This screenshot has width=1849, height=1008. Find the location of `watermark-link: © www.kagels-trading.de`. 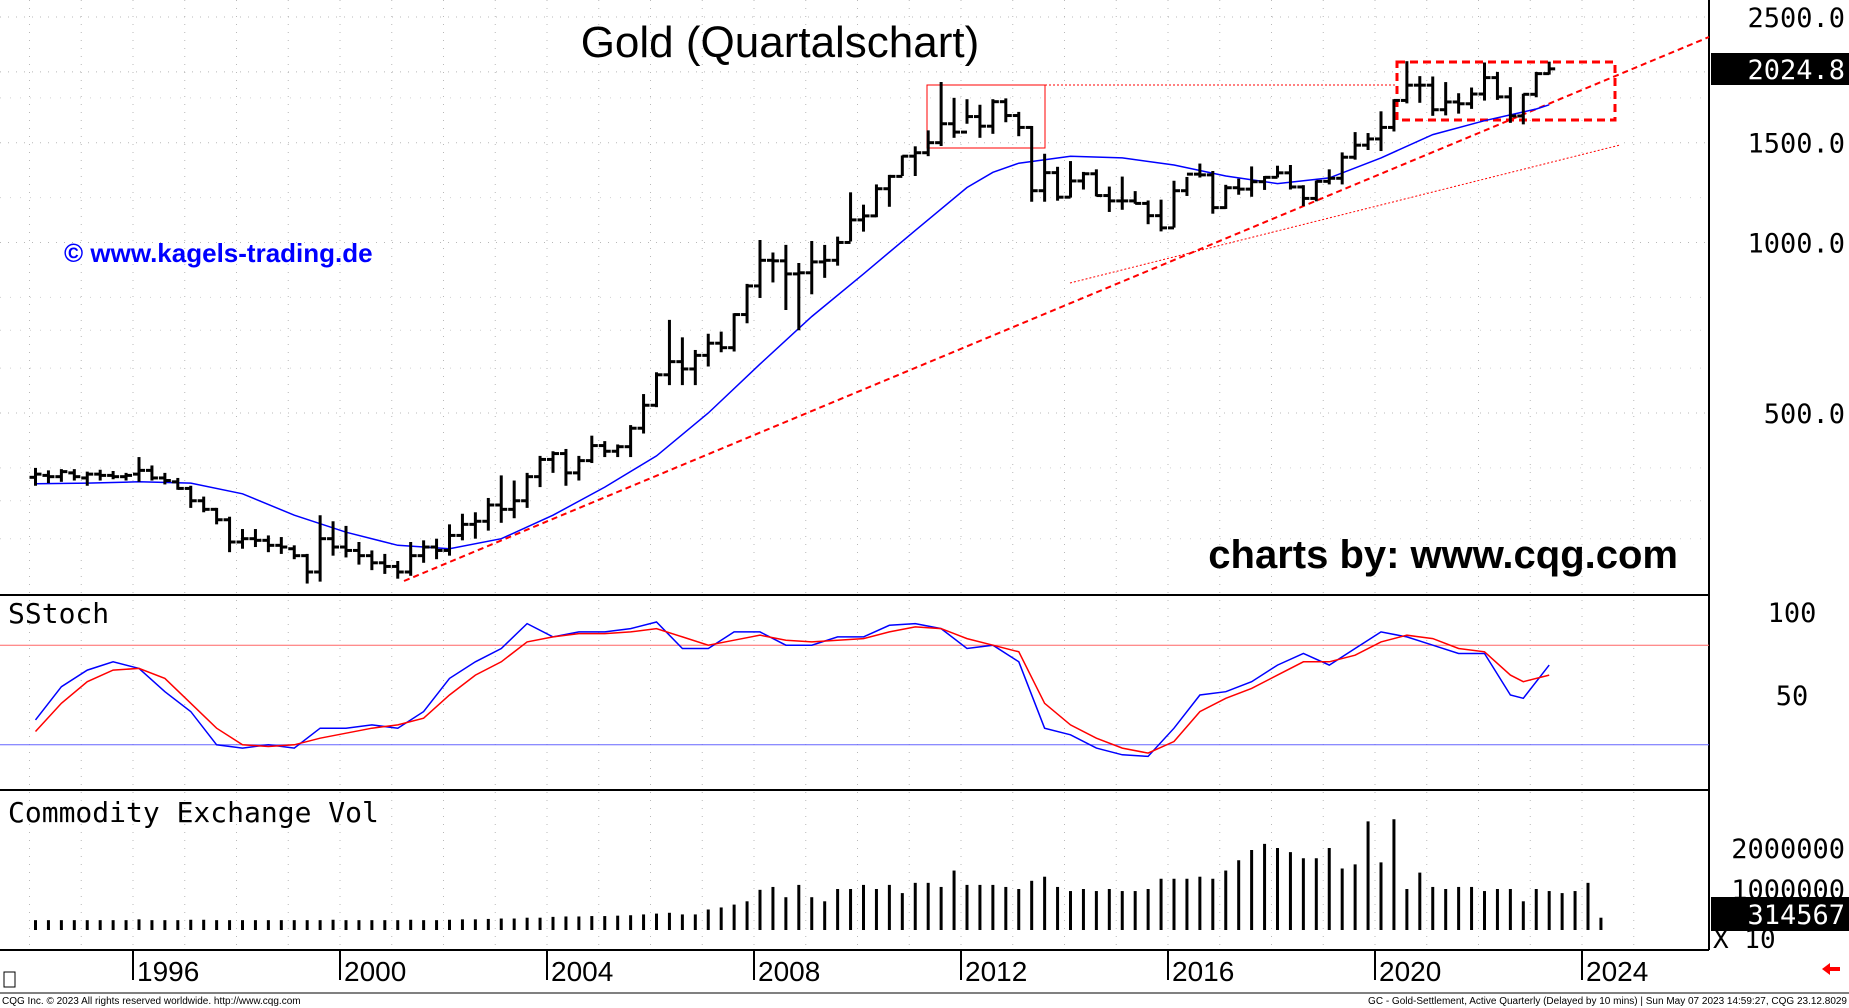

watermark-link: © www.kagels-trading.de is located at coordinates (218, 253).